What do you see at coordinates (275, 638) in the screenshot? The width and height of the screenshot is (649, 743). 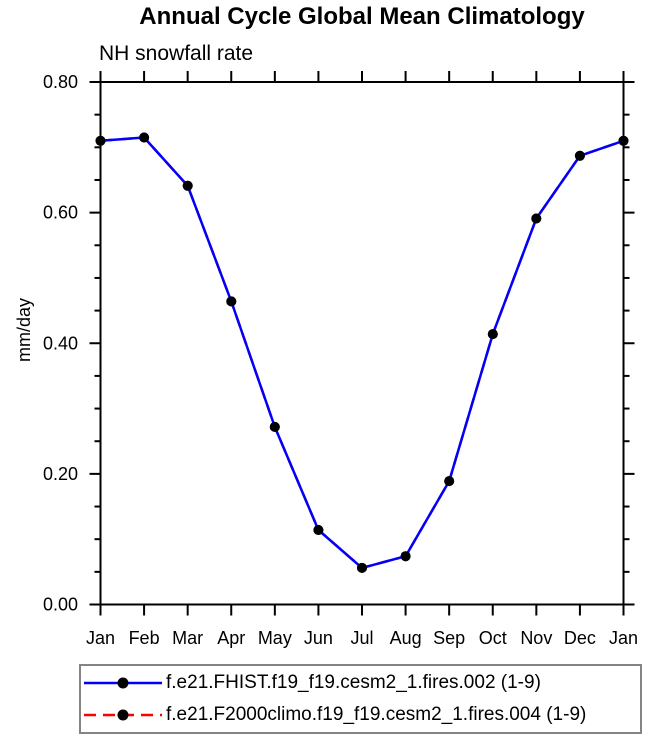 I see `x-tick-label: May` at bounding box center [275, 638].